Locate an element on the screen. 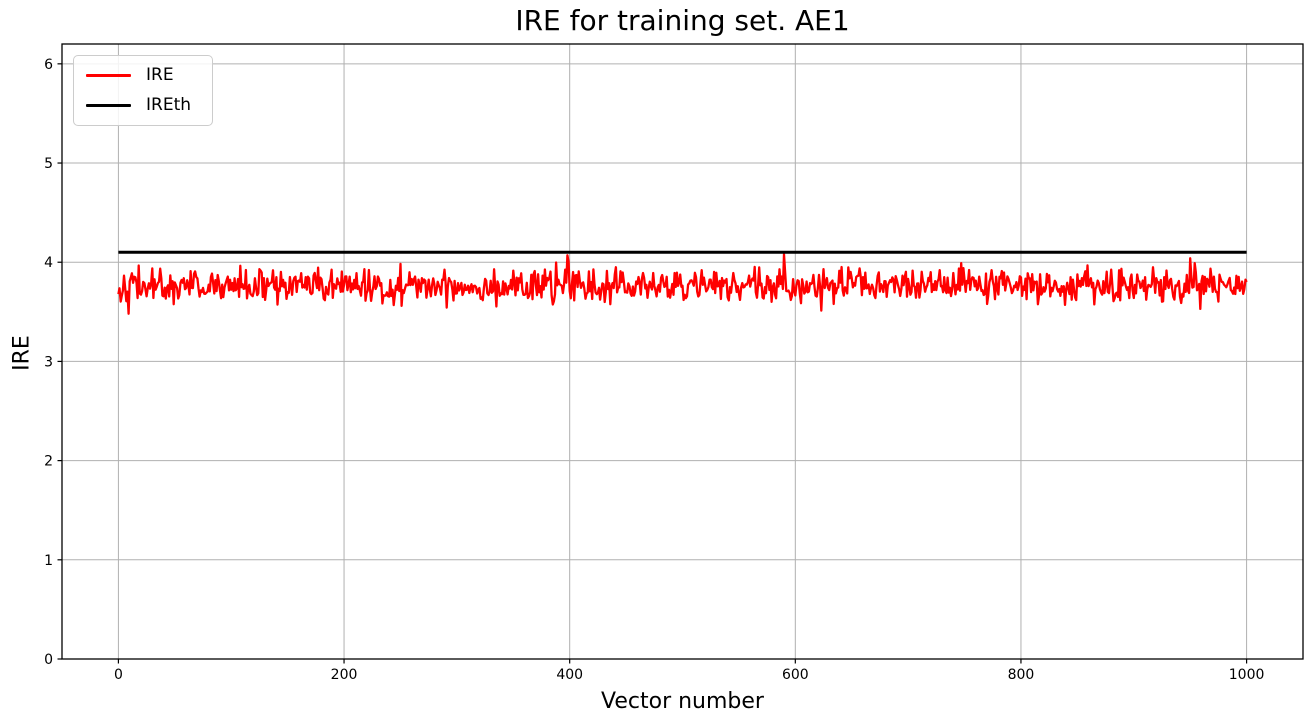 This screenshot has width=1312, height=727. y-tick-label: 6 is located at coordinates (48, 65).